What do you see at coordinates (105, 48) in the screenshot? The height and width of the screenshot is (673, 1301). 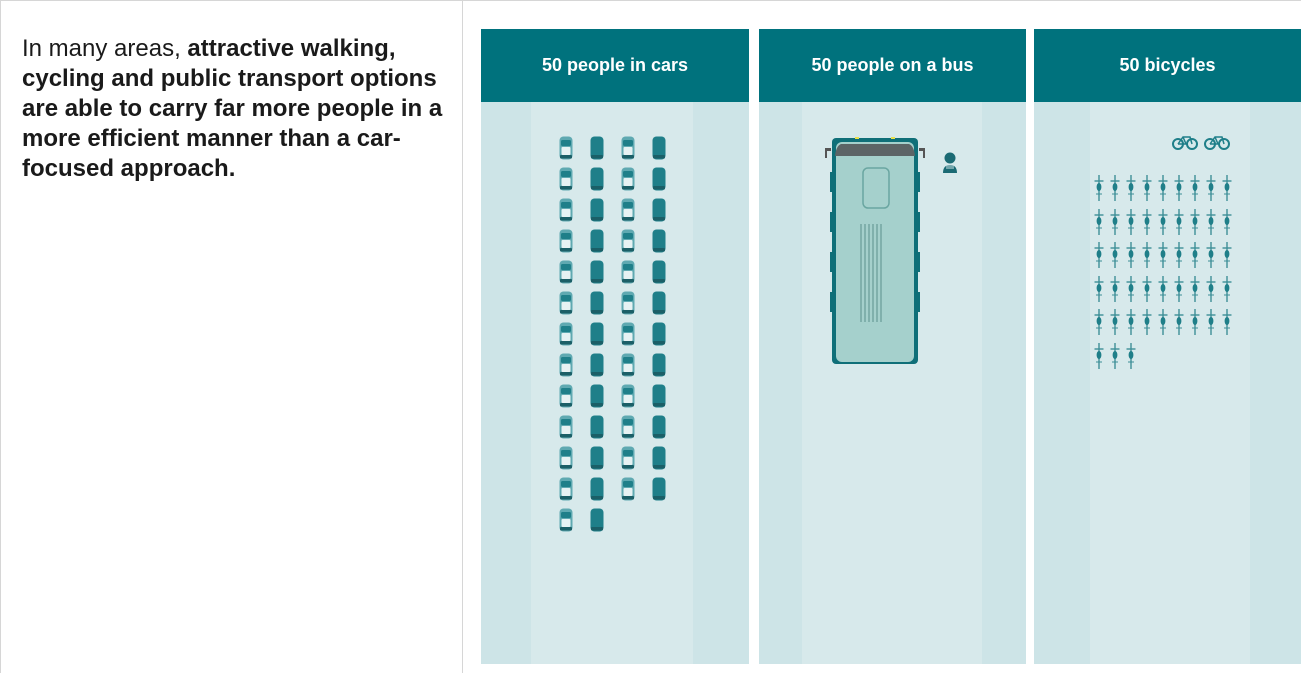 I see `description-intro: In many areas,` at bounding box center [105, 48].